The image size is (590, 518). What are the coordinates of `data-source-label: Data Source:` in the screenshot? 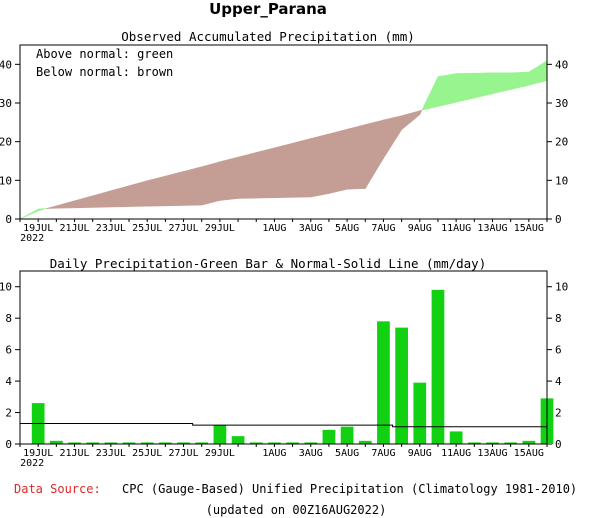 It's located at (57, 489).